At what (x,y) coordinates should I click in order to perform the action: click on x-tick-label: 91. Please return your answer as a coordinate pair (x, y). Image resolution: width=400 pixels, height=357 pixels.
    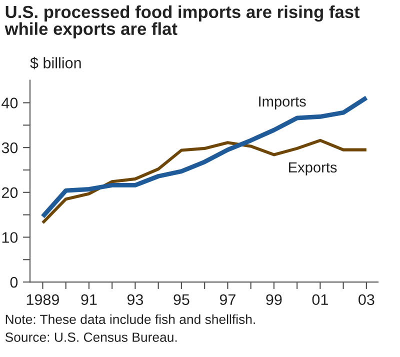
    Looking at the image, I should click on (89, 300).